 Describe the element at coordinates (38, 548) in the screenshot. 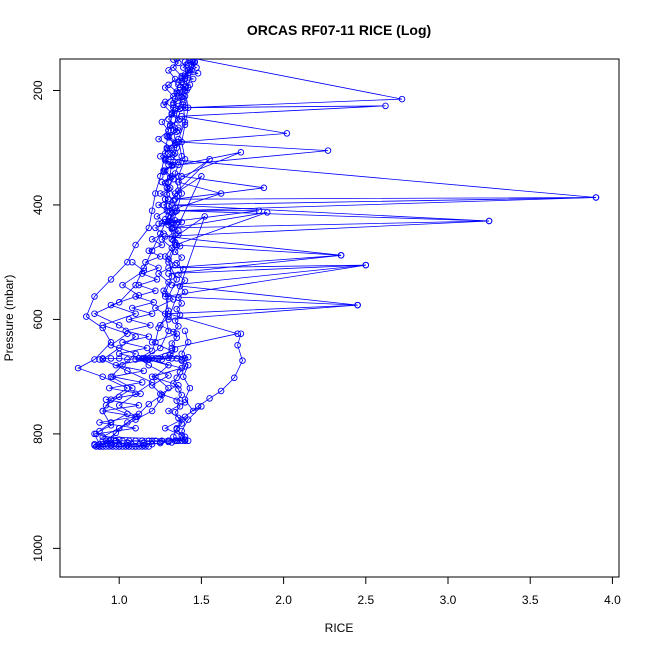

I see `y-tick-label: 1000` at that location.